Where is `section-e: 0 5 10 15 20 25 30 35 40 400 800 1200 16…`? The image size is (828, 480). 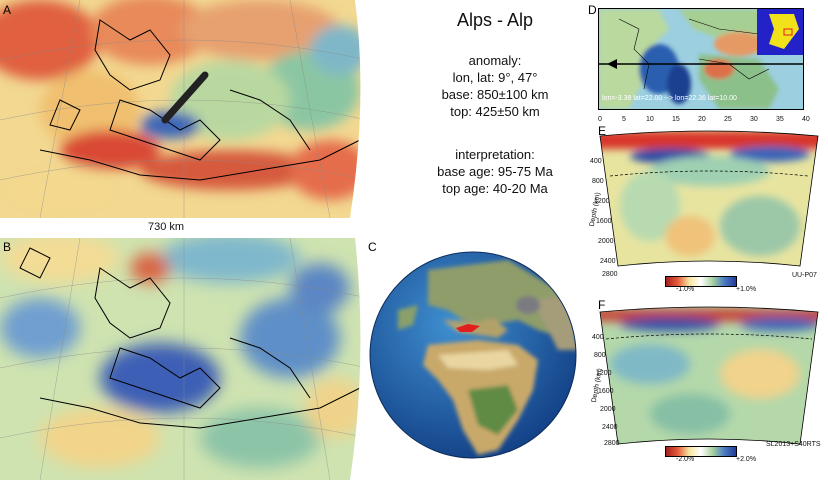 section-e: 0 5 10 15 20 25 30 35 40 400 800 1200 16… is located at coordinates (708, 201).